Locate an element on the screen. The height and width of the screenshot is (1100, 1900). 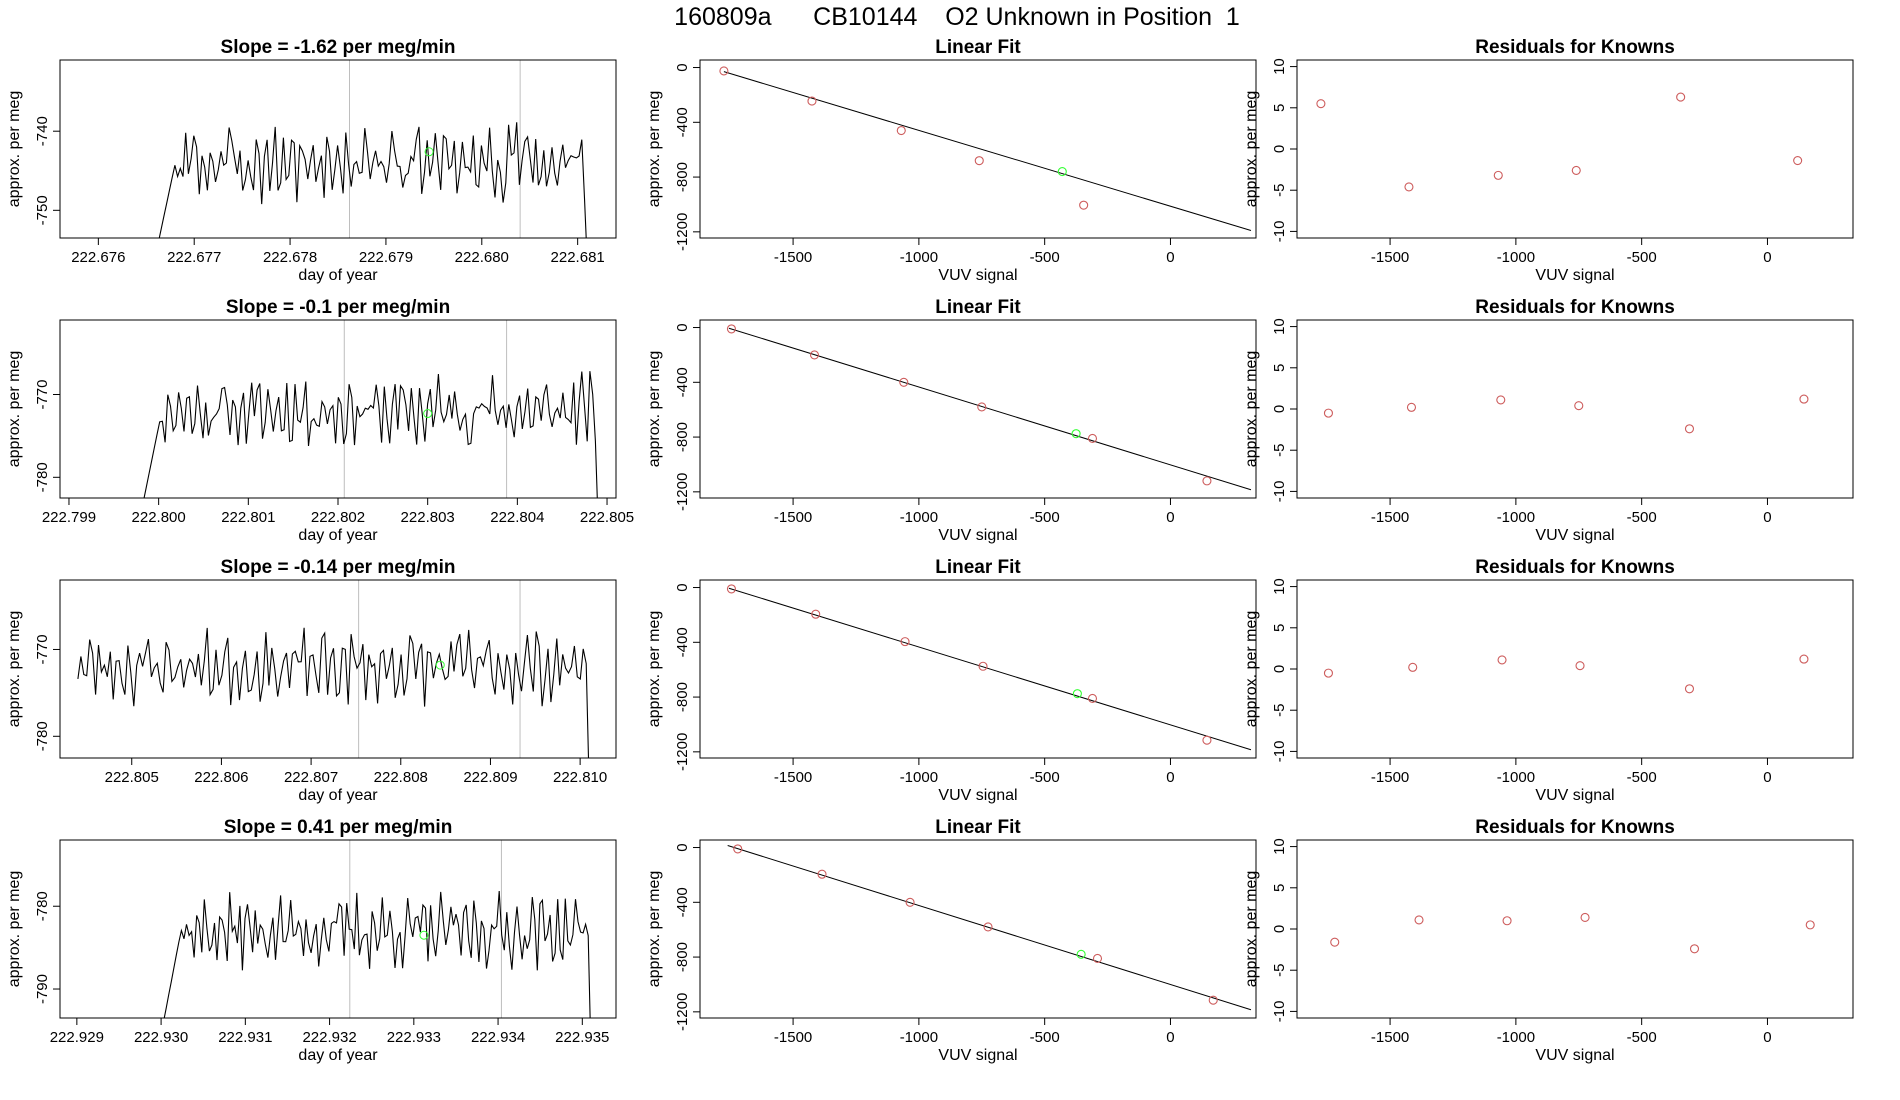
x-tick-label: 222.802 is located at coordinates (338, 517).